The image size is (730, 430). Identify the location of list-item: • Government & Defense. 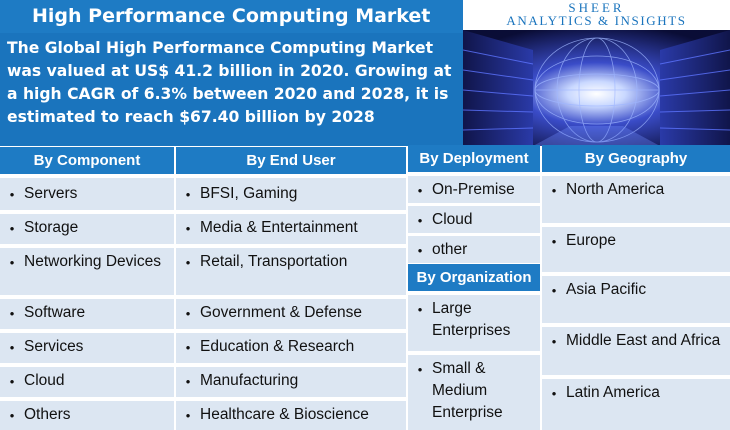
(291, 314).